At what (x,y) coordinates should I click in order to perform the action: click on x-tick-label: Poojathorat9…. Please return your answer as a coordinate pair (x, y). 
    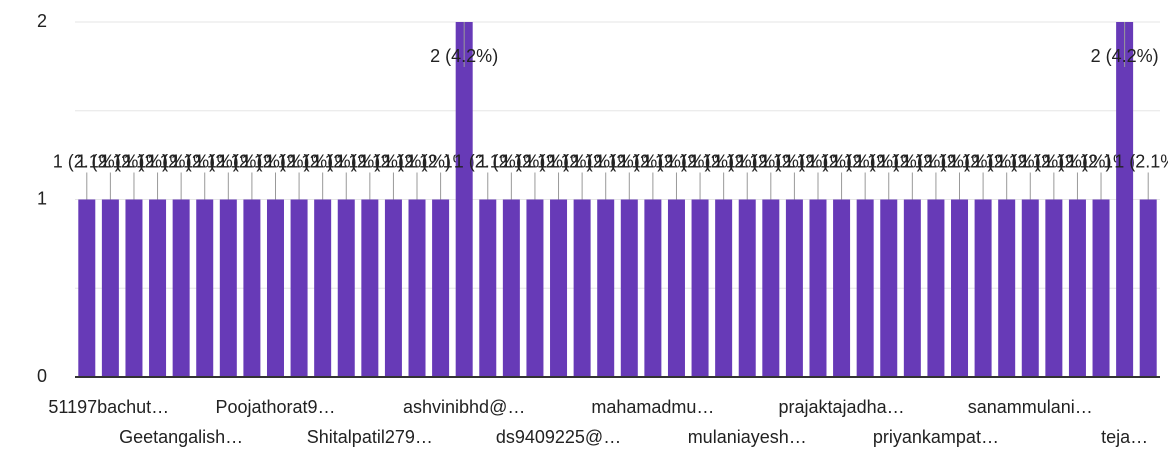
    Looking at the image, I should click on (275, 407).